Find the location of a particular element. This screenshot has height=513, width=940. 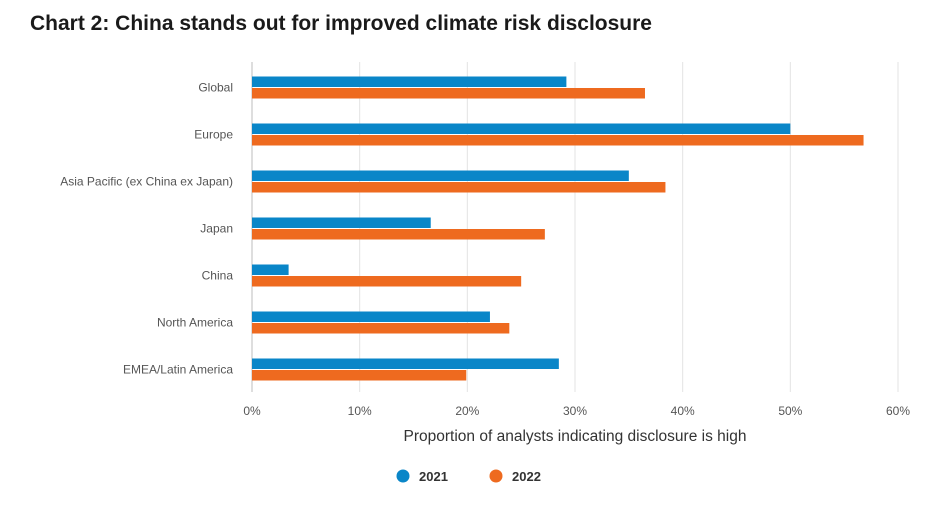

x-tick-label-10: 10% is located at coordinates (360, 411).